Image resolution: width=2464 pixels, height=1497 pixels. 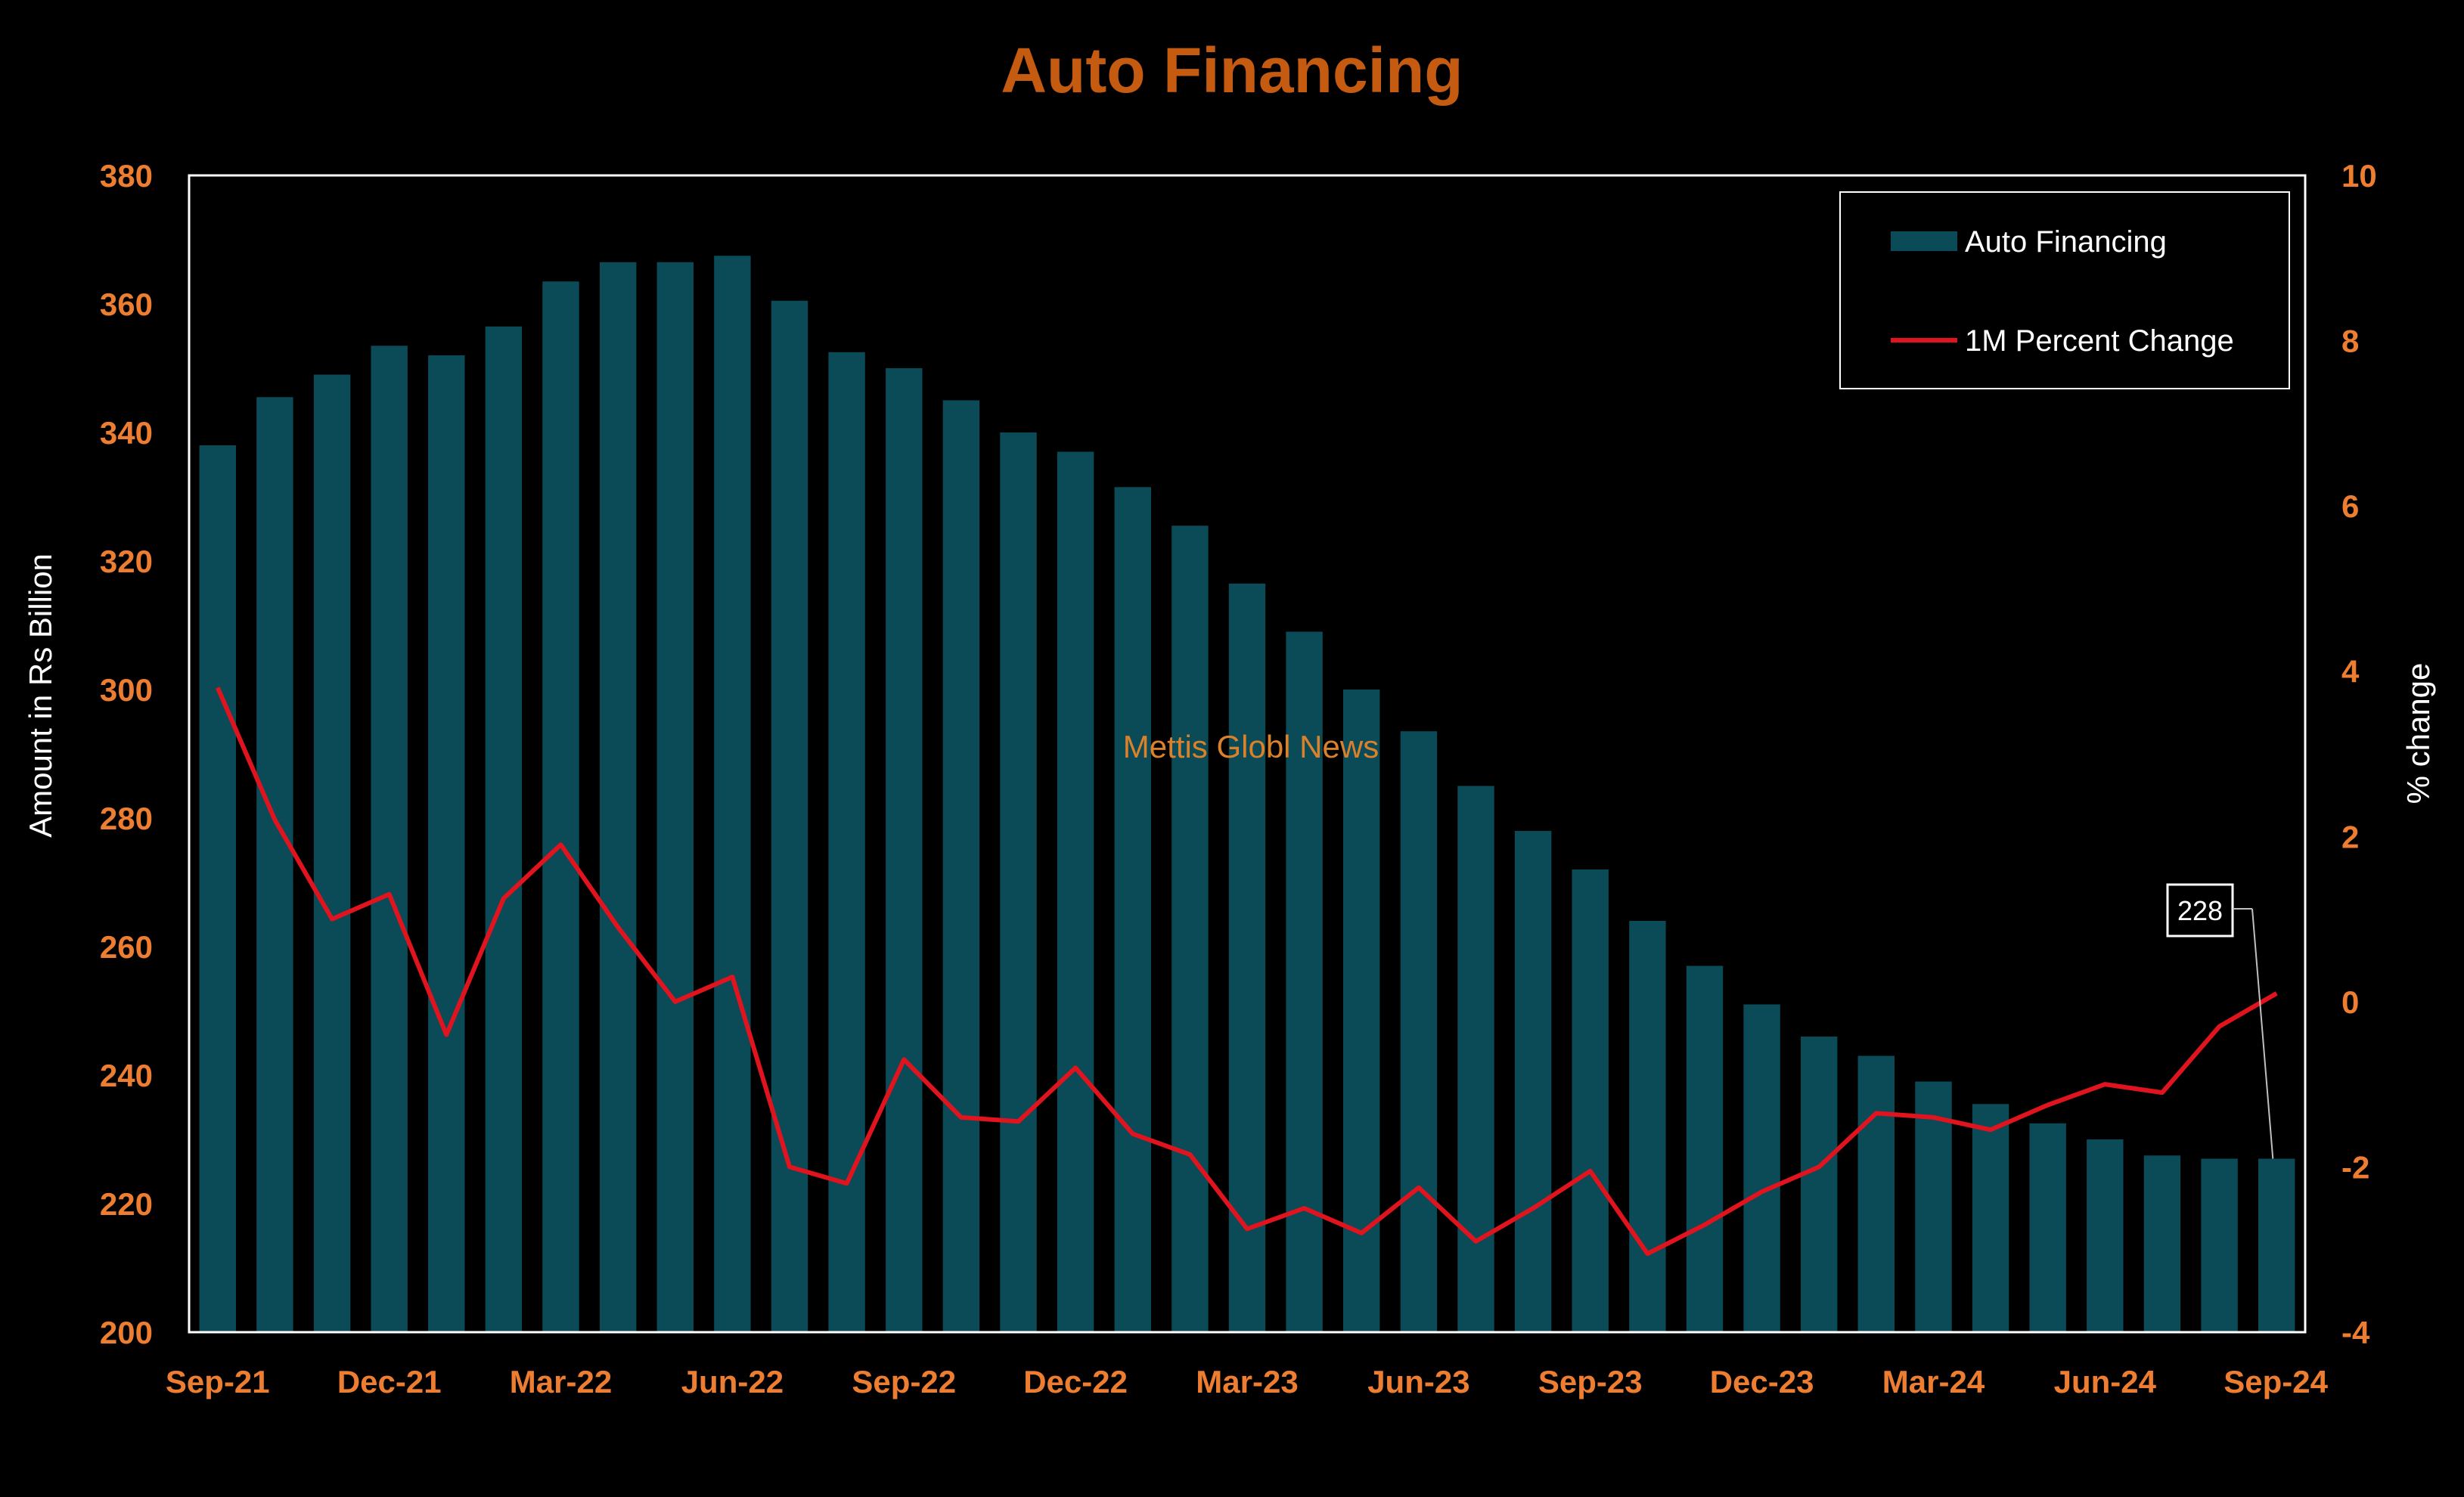 I want to click on left-tick-label: 300, so click(x=126, y=690).